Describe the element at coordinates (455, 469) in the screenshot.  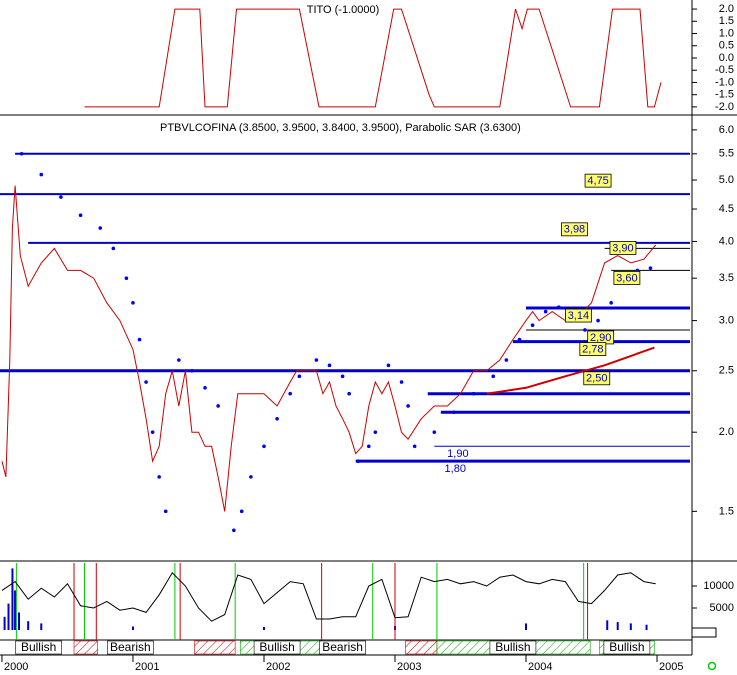
I see `annotation-label: 1,80` at that location.